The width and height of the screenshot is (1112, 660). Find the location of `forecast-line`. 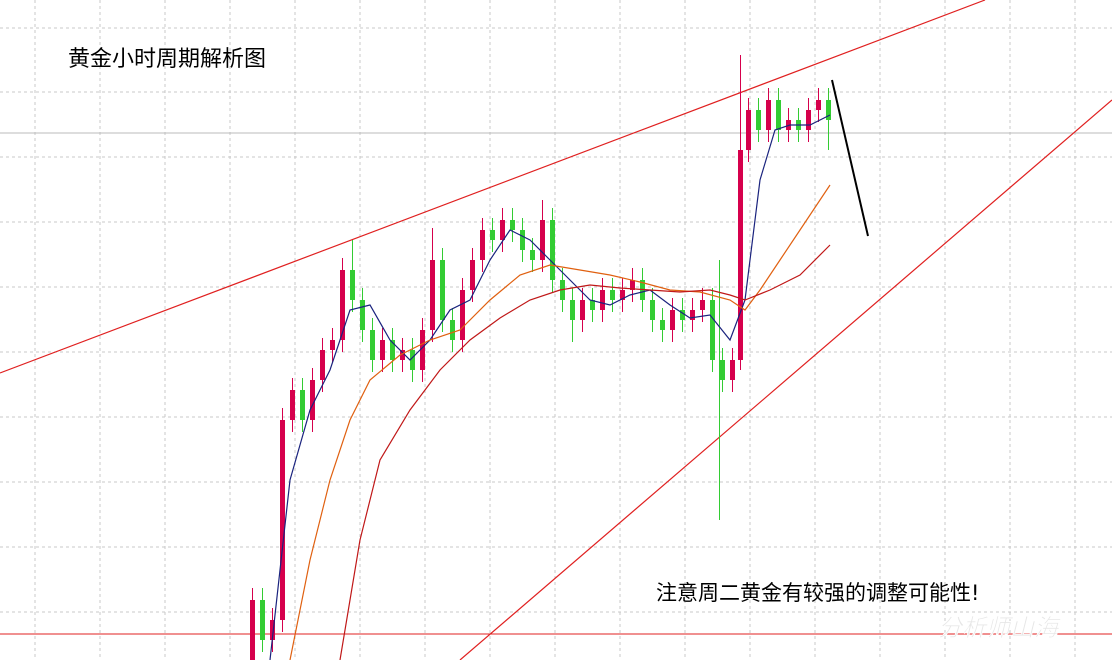

forecast-line is located at coordinates (850, 158).